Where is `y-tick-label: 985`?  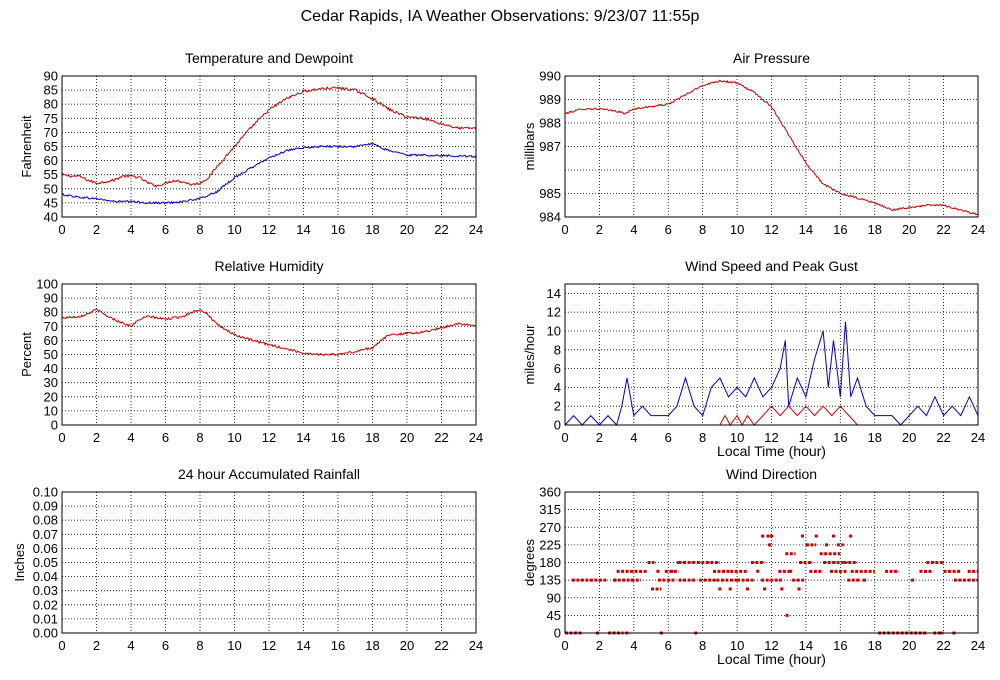
y-tick-label: 985 is located at coordinates (550, 193).